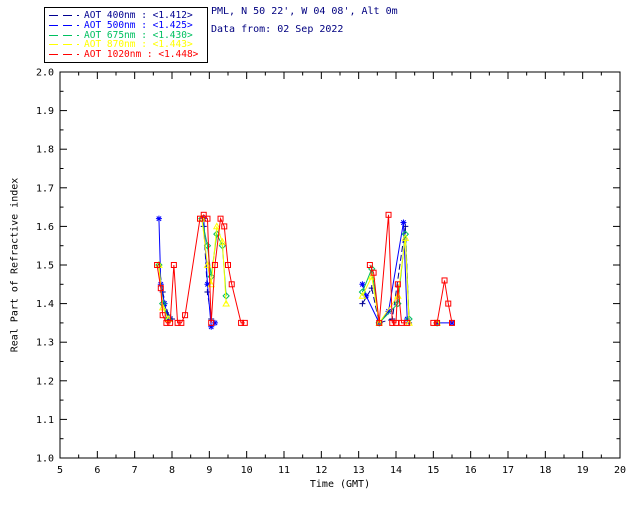 The height and width of the screenshot is (512, 640). Describe the element at coordinates (45, 343) in the screenshot. I see `y-tick-label: 1.3` at that location.